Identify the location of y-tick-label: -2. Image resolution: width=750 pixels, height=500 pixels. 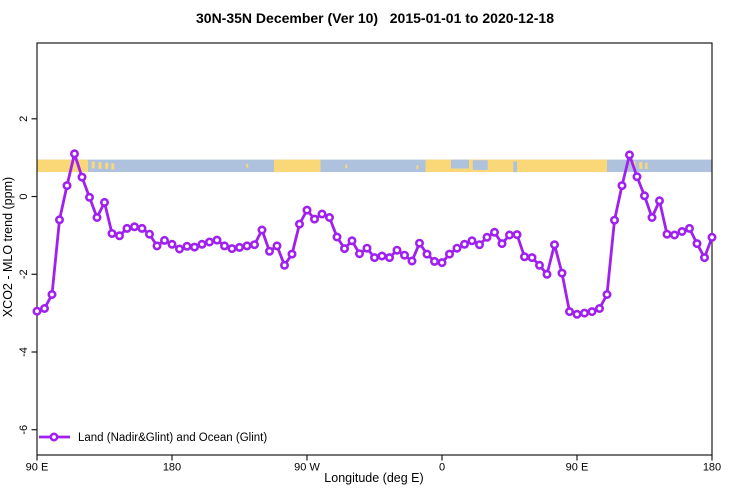
(24, 274).